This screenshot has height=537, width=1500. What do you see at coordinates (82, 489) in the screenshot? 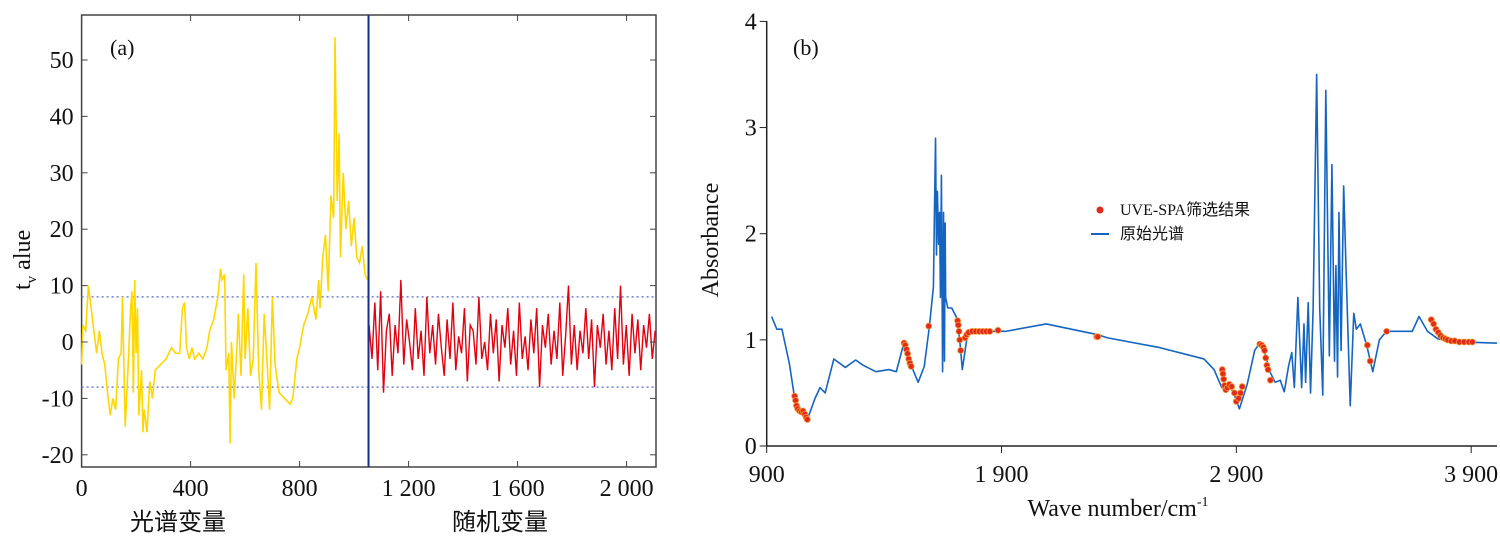
I see `x-tick-label-a: 0` at bounding box center [82, 489].